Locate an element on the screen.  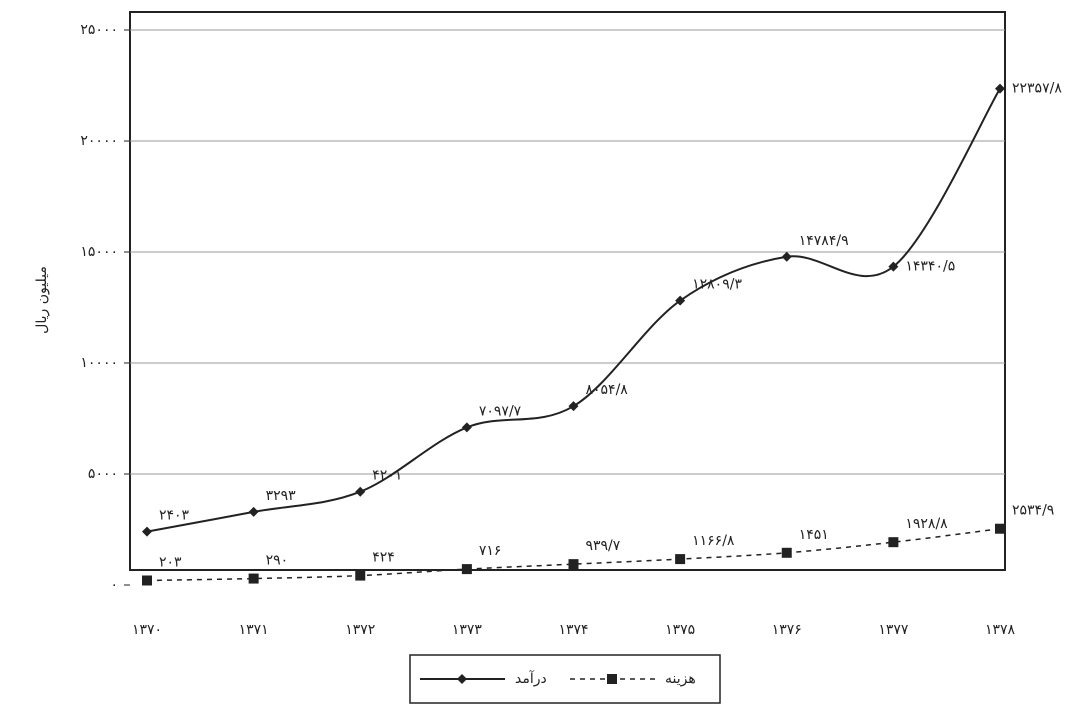
value-label: ۱۹۲۸/۸ is located at coordinates (926, 524).